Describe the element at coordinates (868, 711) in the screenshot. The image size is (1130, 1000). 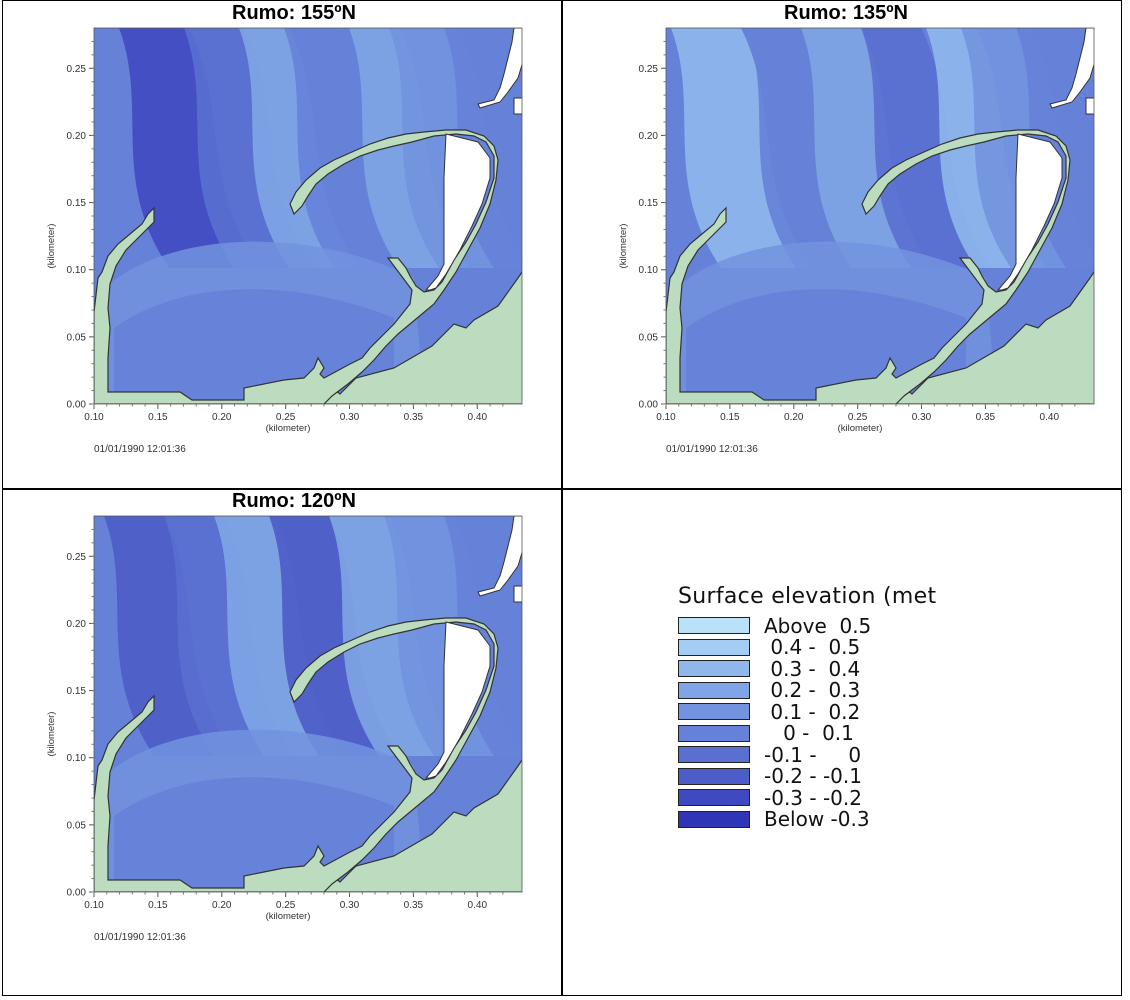
I see `legend-item: 0.1 - 0.2` at that location.